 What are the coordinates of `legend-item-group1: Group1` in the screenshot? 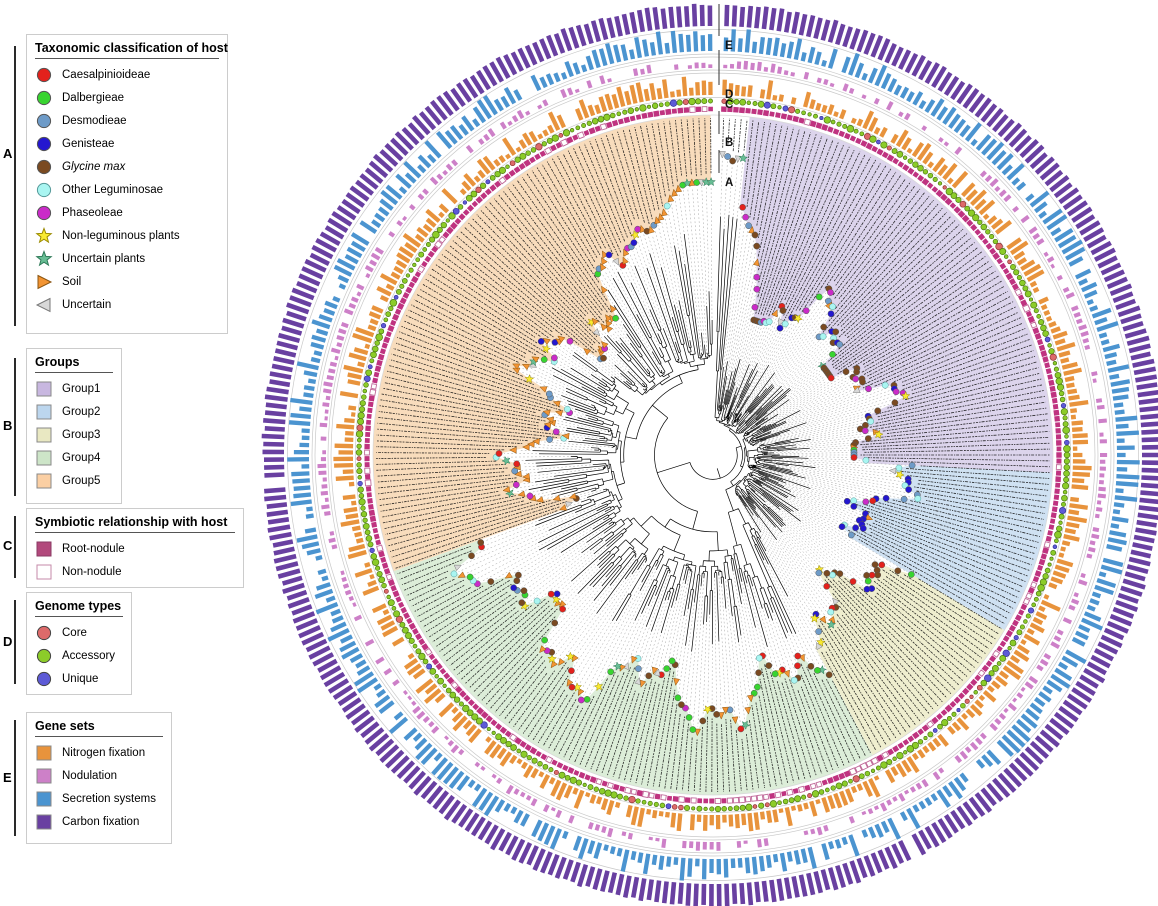 It's located at (74, 388).